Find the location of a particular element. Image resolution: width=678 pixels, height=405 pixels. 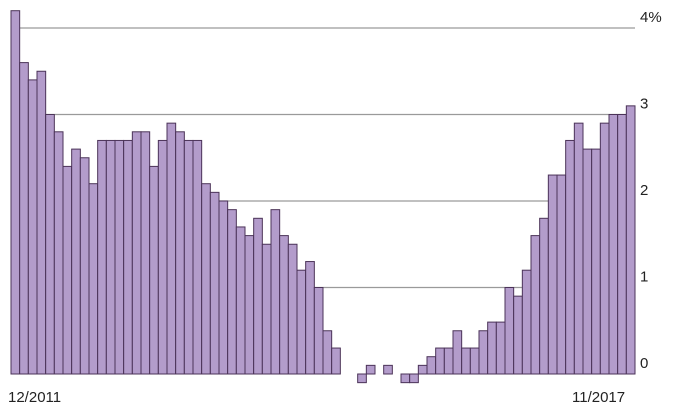

y-tick-label: 4% is located at coordinates (651, 17).